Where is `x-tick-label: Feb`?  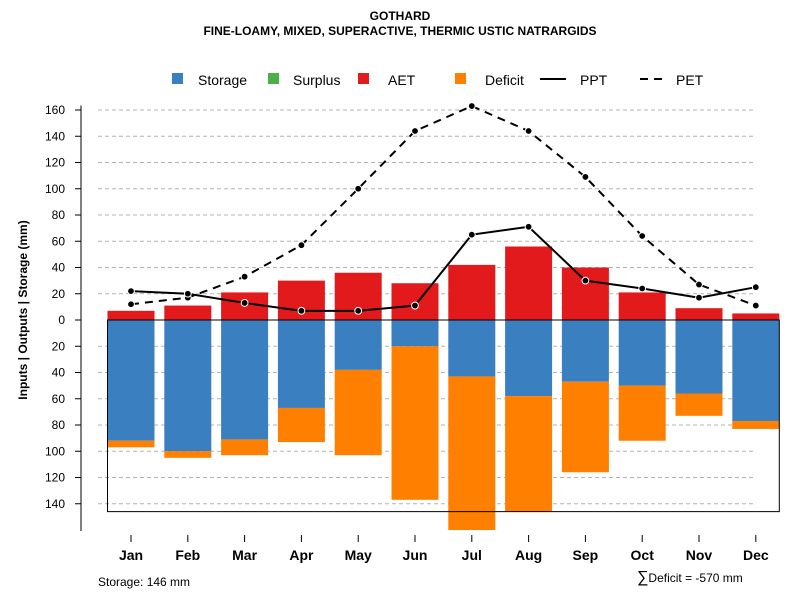
x-tick-label: Feb is located at coordinates (187, 555).